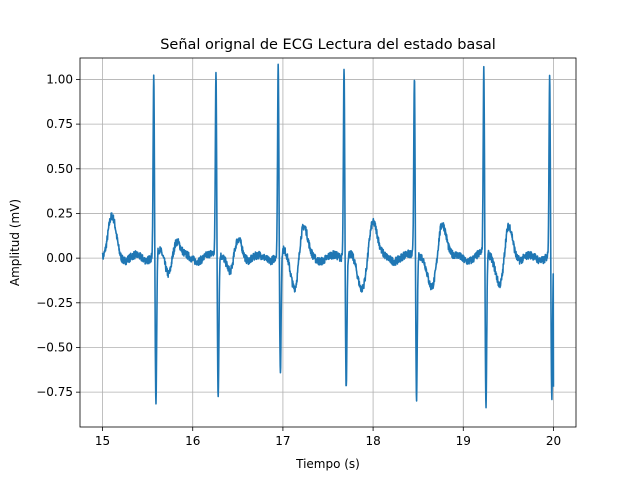 The height and width of the screenshot is (480, 640). I want to click on y-tick-label: 1.00, so click(59, 79).